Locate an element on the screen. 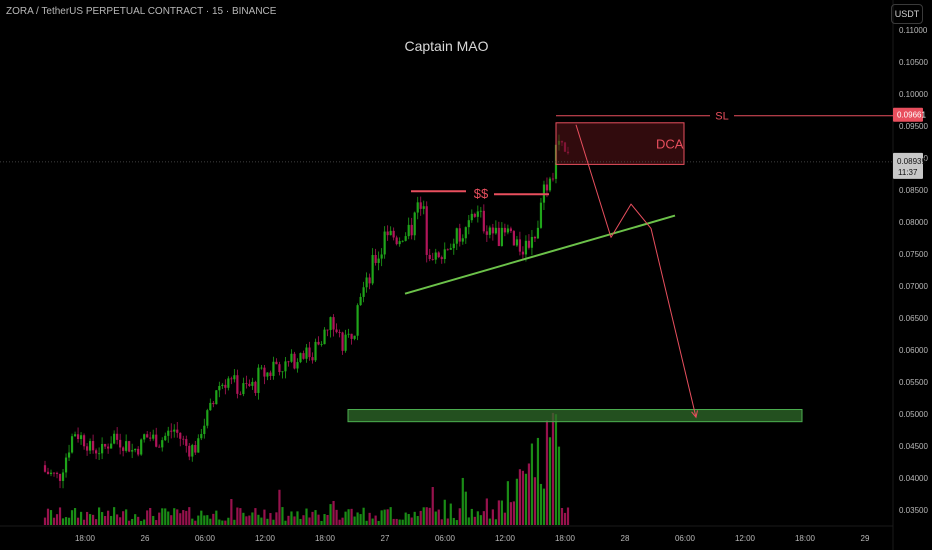 The image size is (932, 550). price-tick-label: 0.03500 is located at coordinates (913, 510).